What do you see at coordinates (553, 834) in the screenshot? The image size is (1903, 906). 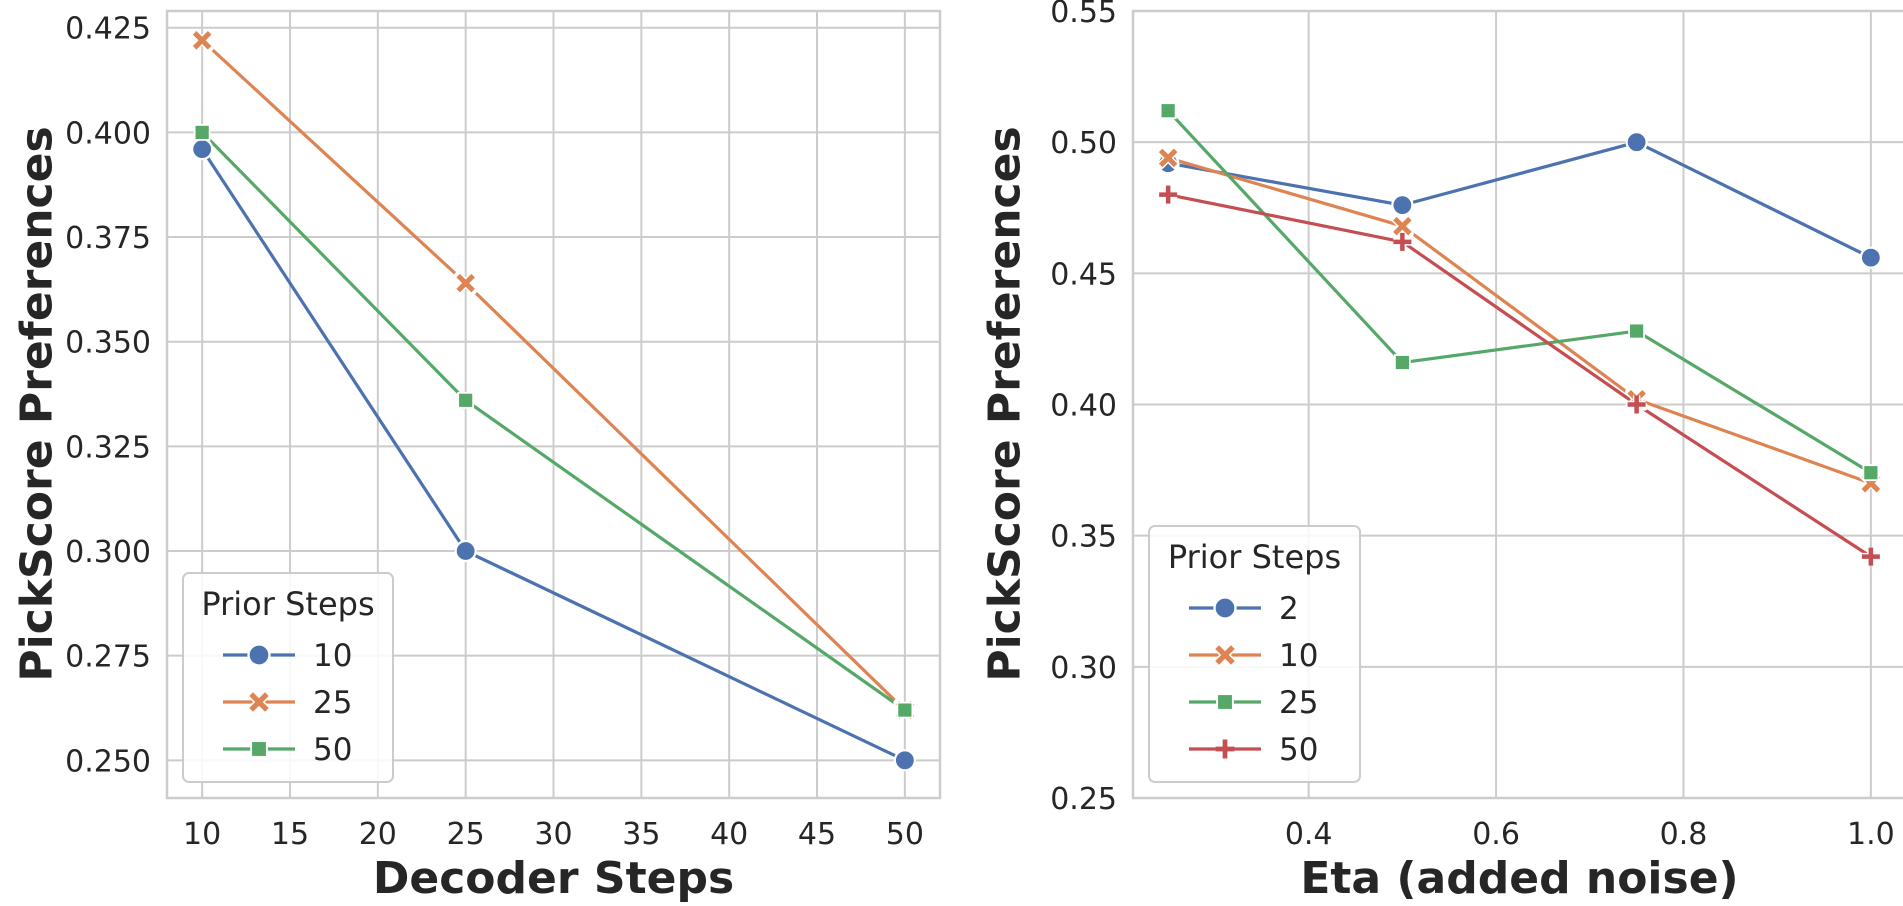 I see `x-tick-label: 30` at bounding box center [553, 834].